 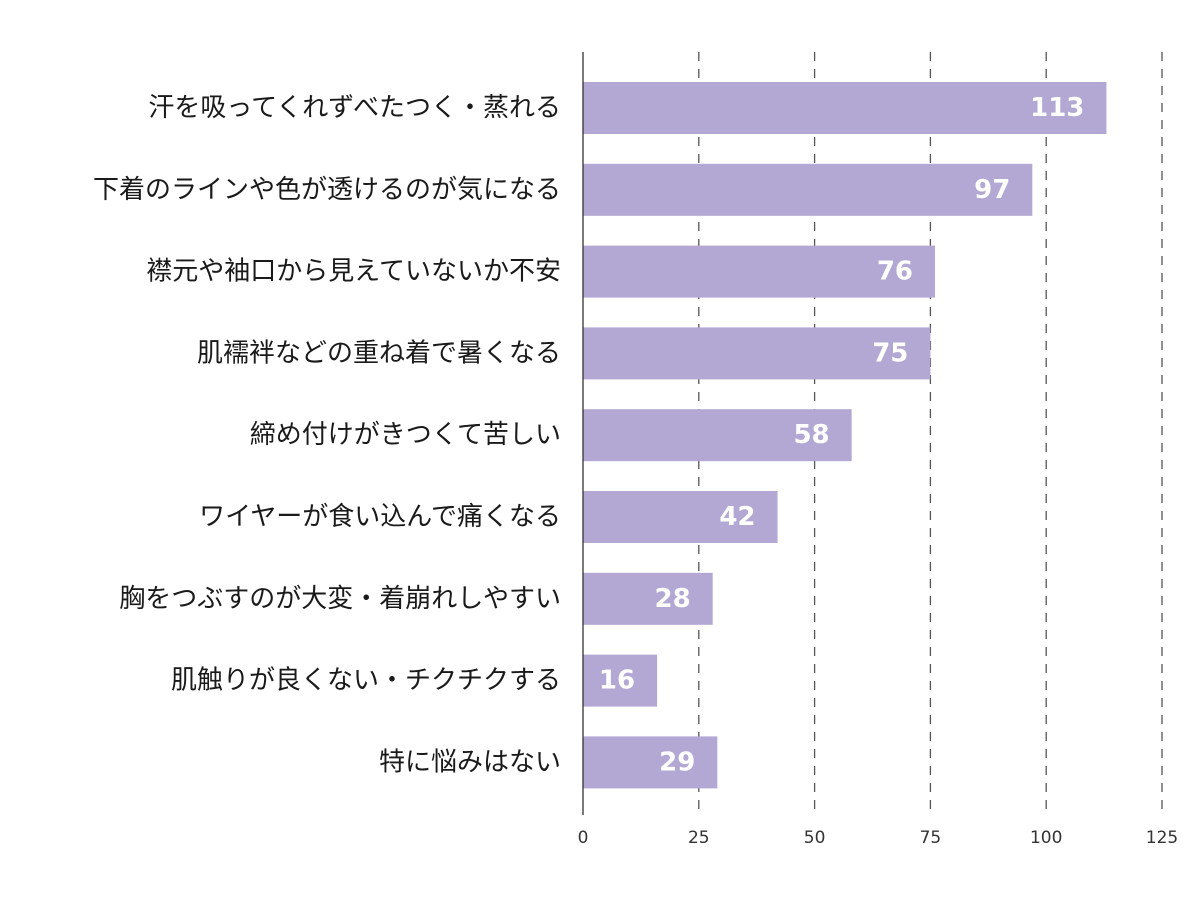 I want to click on category-label: 汗を吸ってくれずべたつく・蒸れる, so click(x=354, y=108).